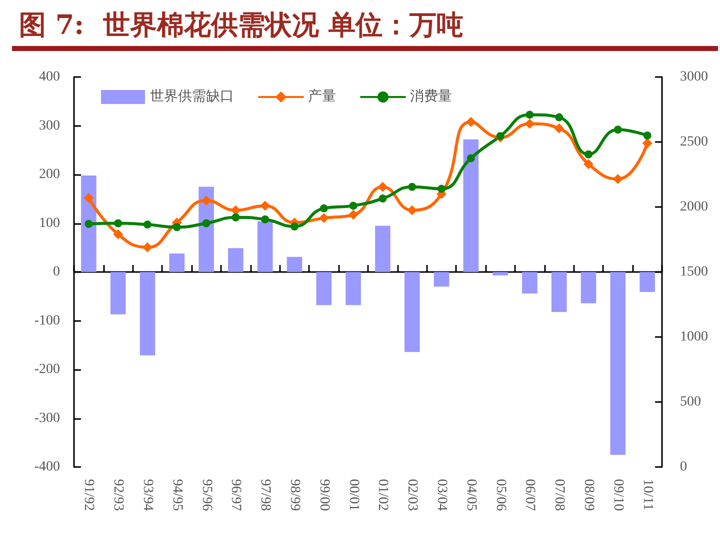 This screenshot has height=536, width=720. What do you see at coordinates (694, 207) in the screenshot?
I see `y2-tick-label: 2000` at bounding box center [694, 207].